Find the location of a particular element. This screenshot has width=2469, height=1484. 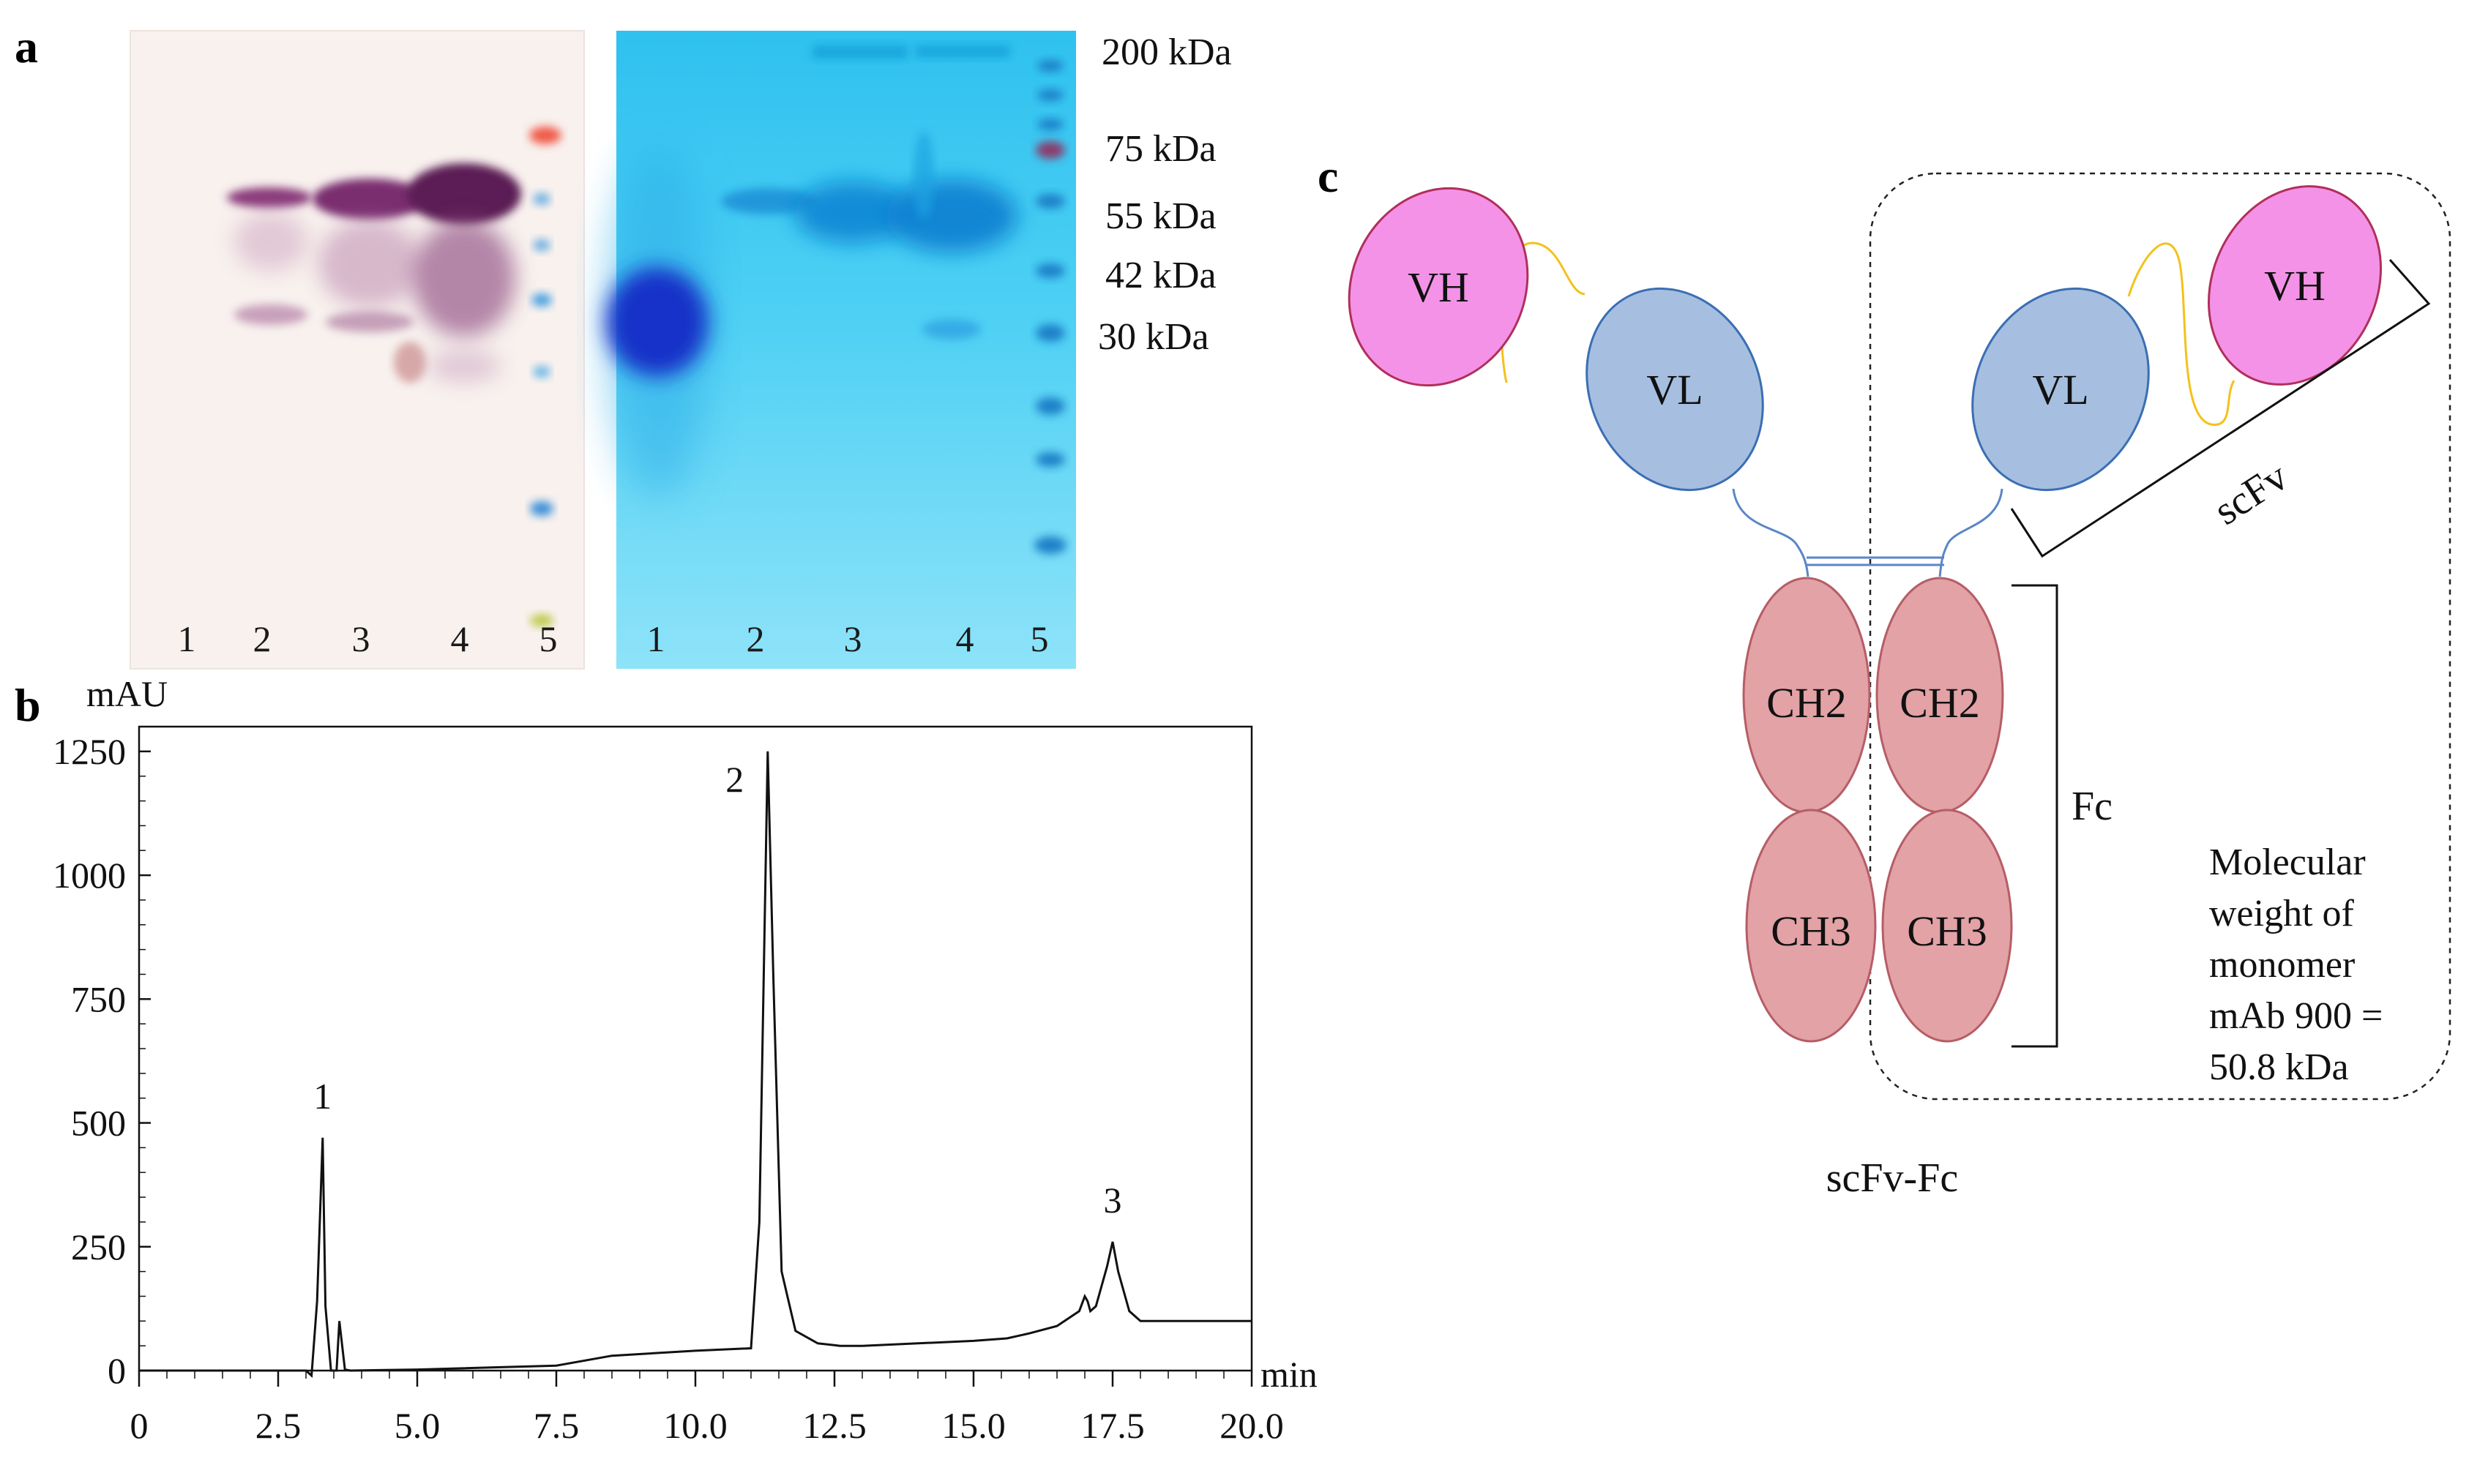

y-tick-label: 500 is located at coordinates (98, 1123).